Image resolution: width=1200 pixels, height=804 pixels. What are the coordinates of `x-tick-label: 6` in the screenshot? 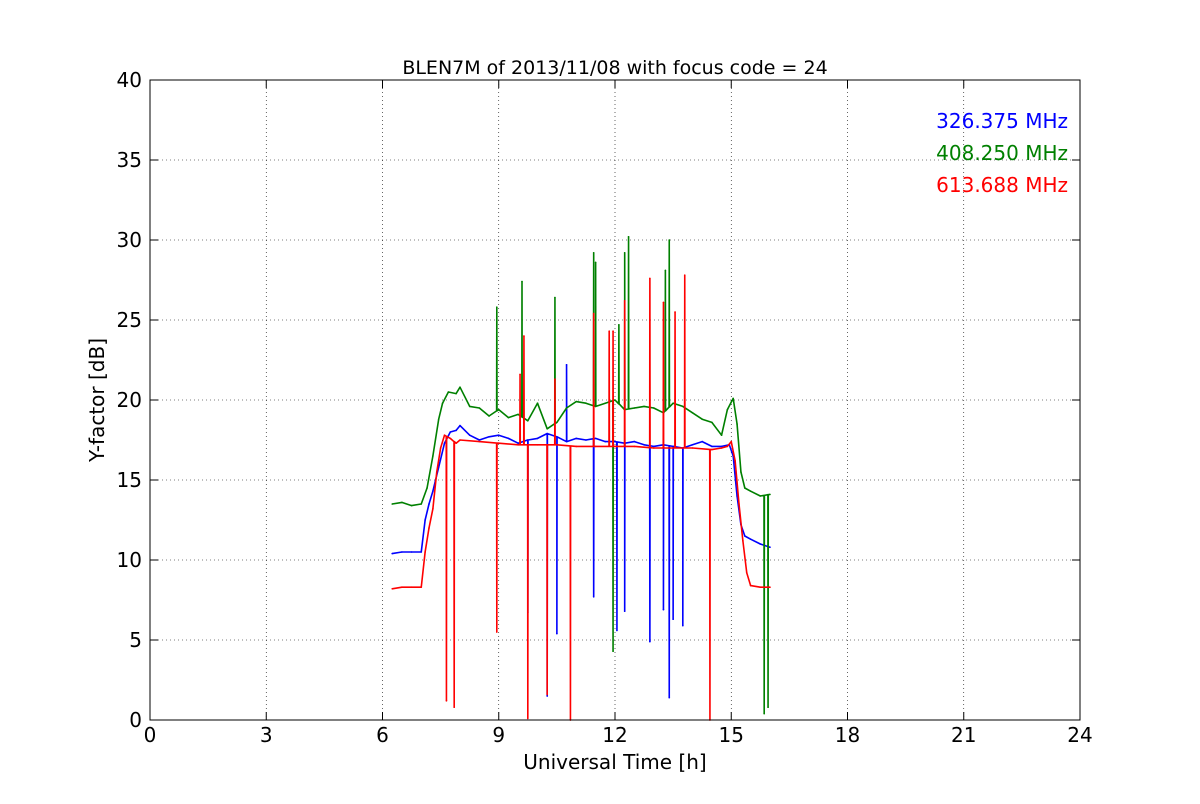 It's located at (382, 735).